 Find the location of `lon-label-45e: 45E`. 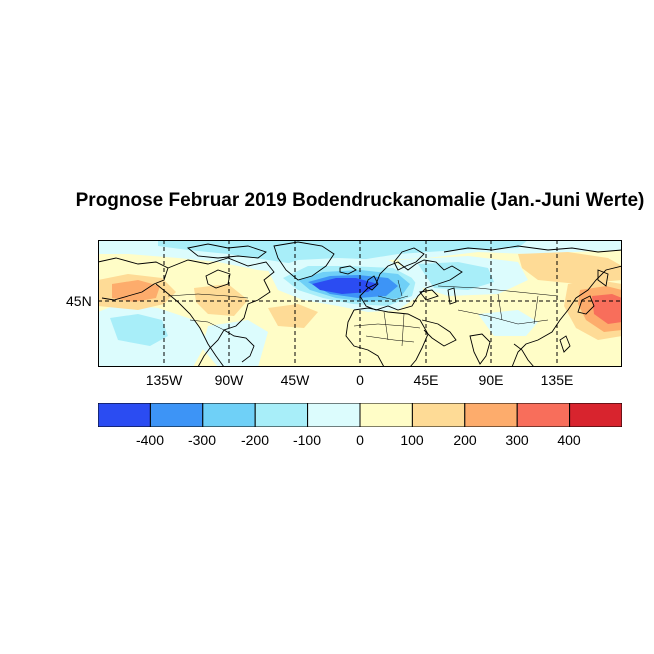

lon-label-45e: 45E is located at coordinates (426, 380).